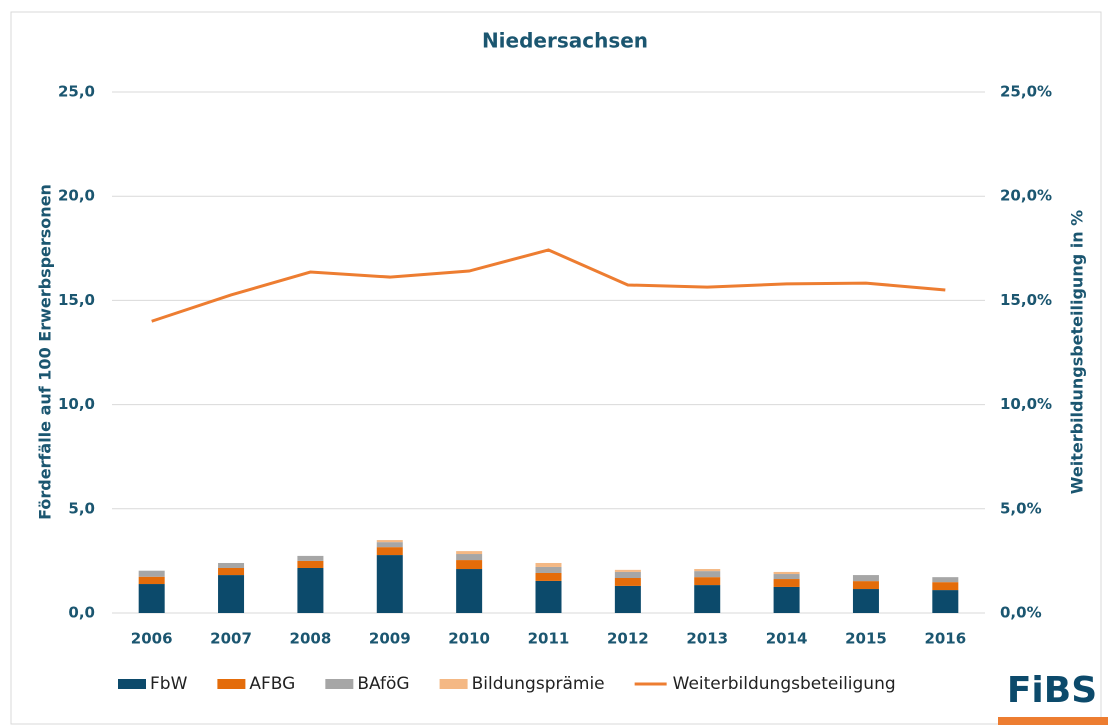 Image resolution: width=1108 pixels, height=725 pixels. What do you see at coordinates (169, 684) in the screenshot?
I see `legend-label: FbW` at bounding box center [169, 684].